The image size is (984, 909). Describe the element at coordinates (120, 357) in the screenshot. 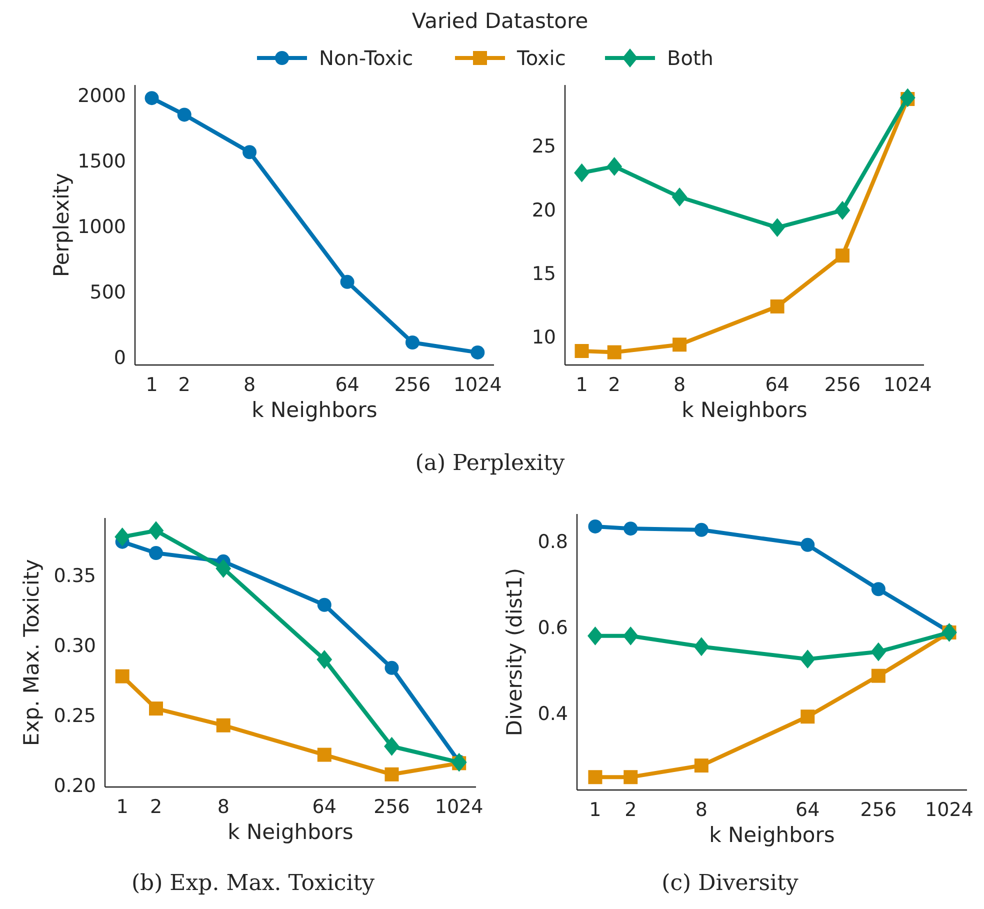

I see `y-tick-label: 0` at that location.